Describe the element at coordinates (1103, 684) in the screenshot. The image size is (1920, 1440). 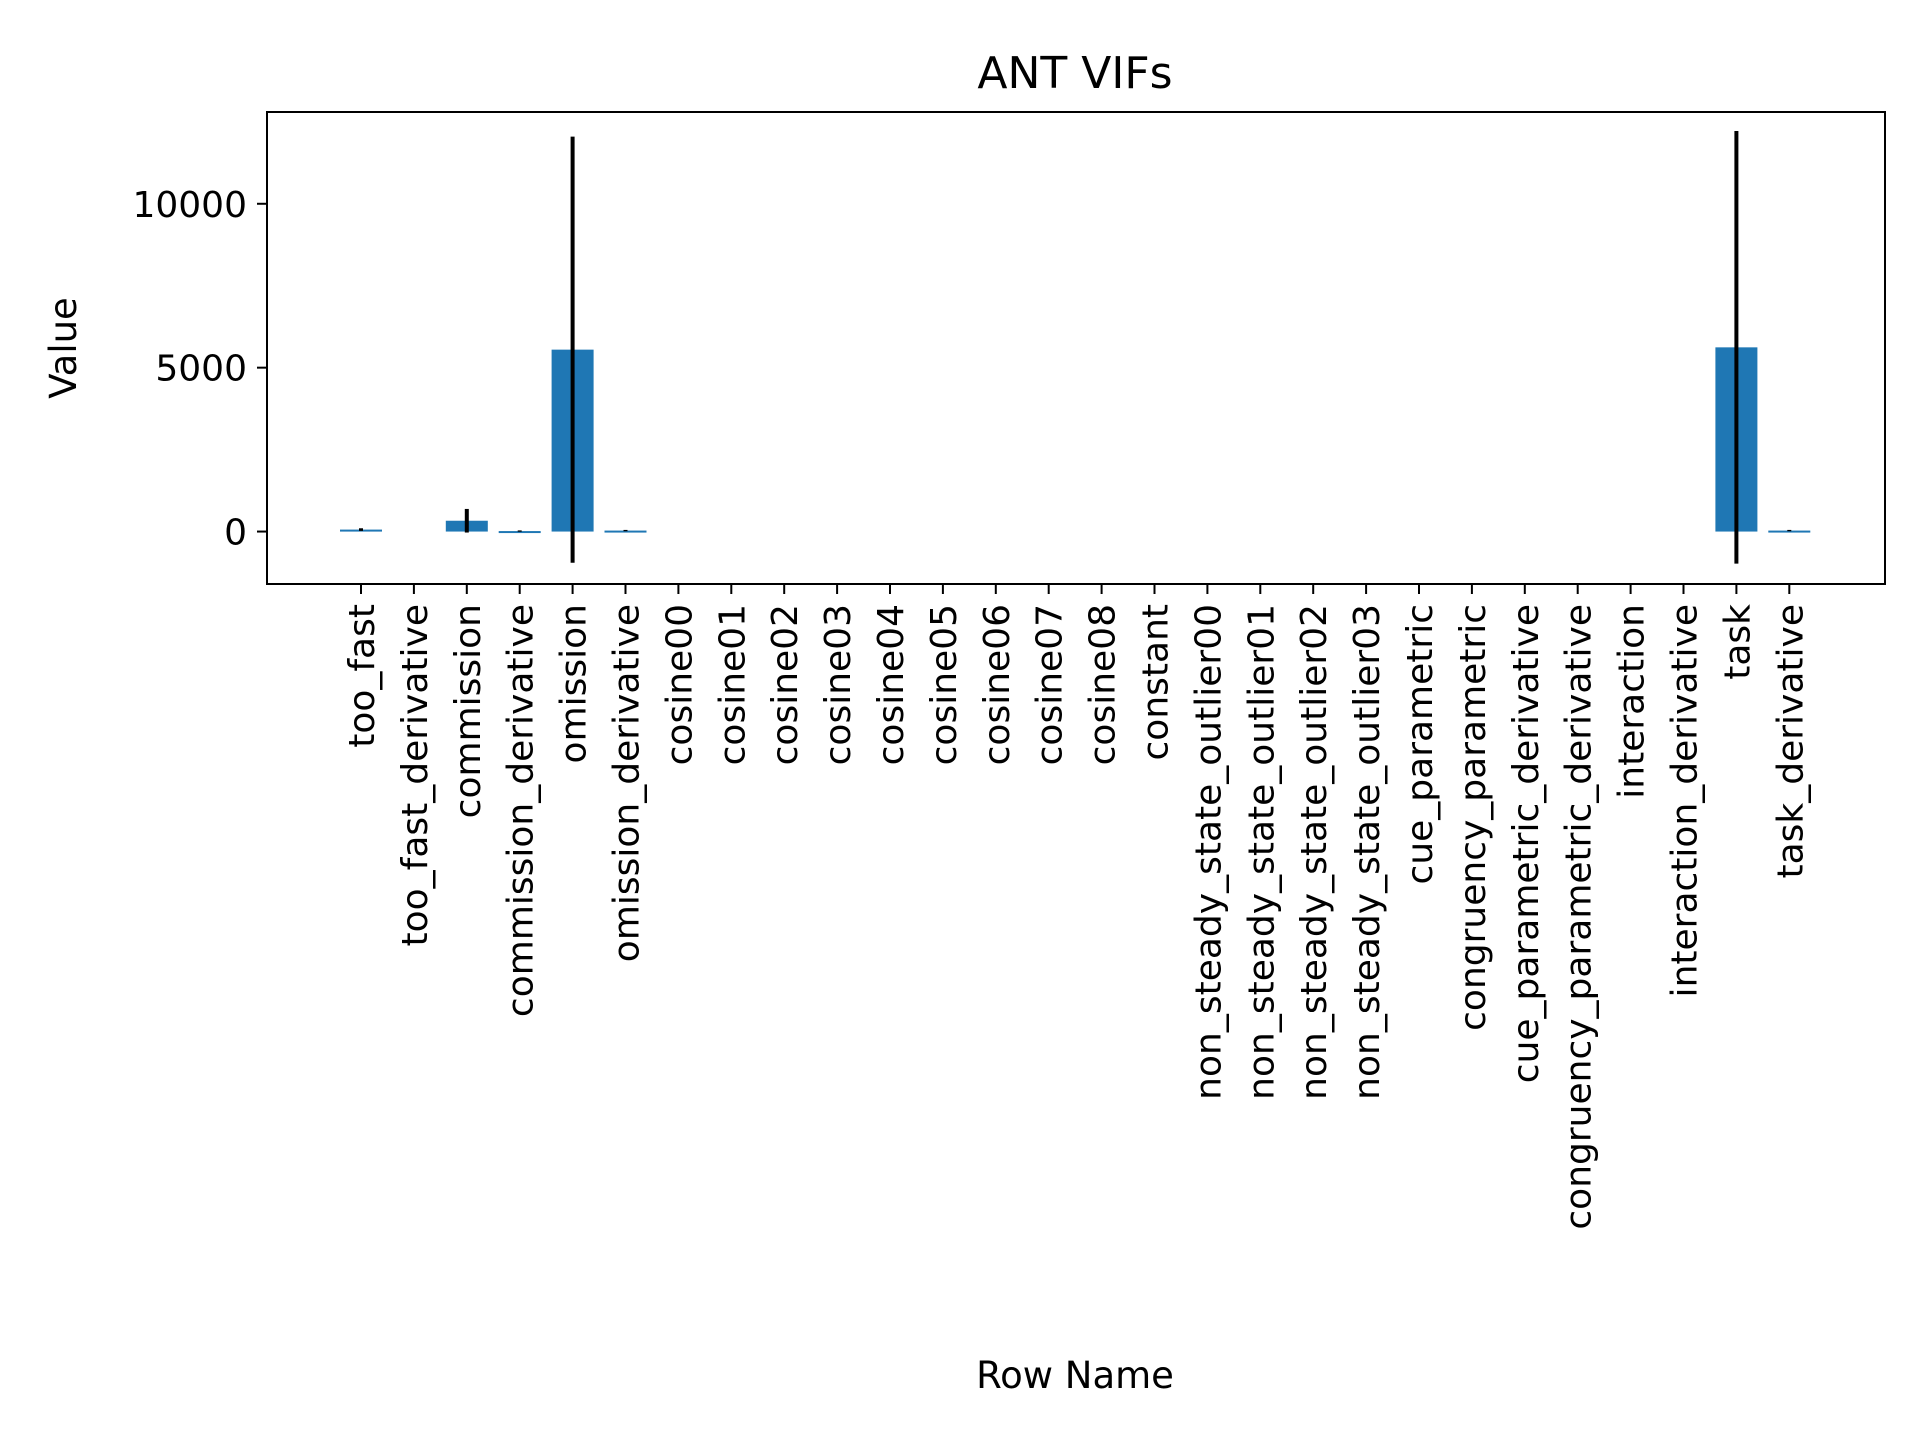
I see `x-tick-label-cosine08: cosine08` at that location.